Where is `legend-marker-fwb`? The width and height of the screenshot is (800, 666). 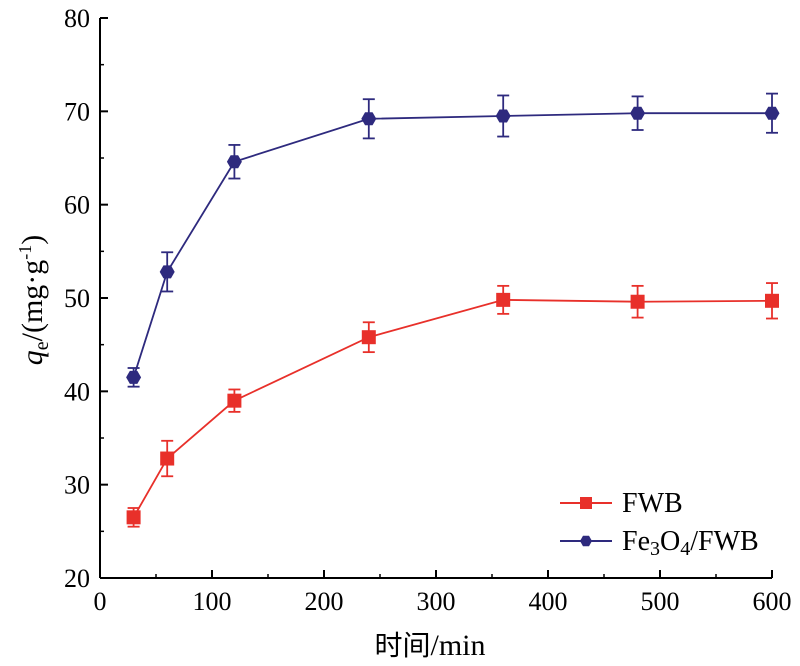 legend-marker-fwb is located at coordinates (586, 503).